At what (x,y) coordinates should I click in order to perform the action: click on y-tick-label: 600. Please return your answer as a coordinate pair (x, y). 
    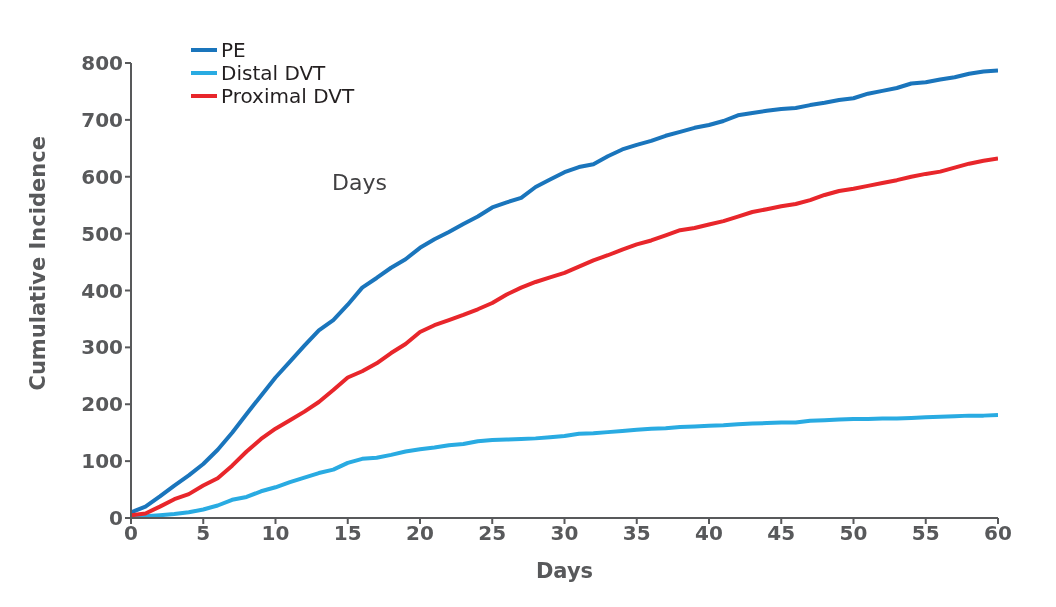
    Looking at the image, I should click on (102, 176).